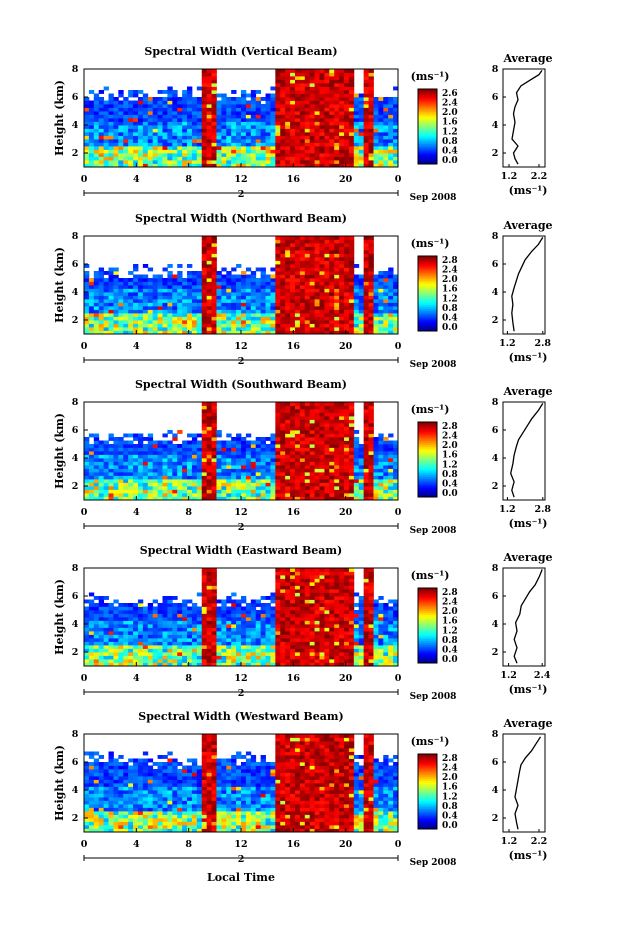 This screenshot has width=617, height=929. What do you see at coordinates (427, 294) in the screenshot?
I see `colorbar` at bounding box center [427, 294].